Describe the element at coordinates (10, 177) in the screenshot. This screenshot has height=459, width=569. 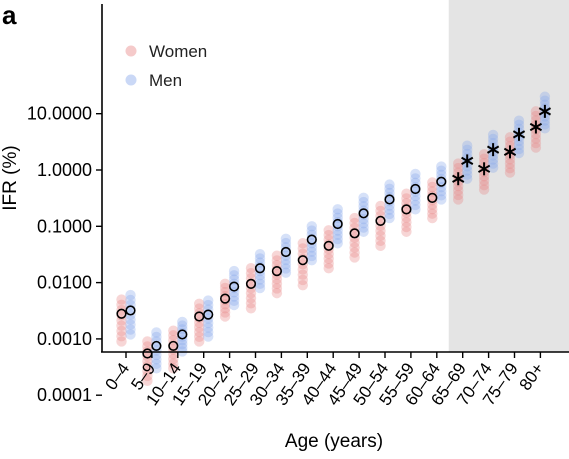
I see `y-axis-title: IFR (%)` at that location.